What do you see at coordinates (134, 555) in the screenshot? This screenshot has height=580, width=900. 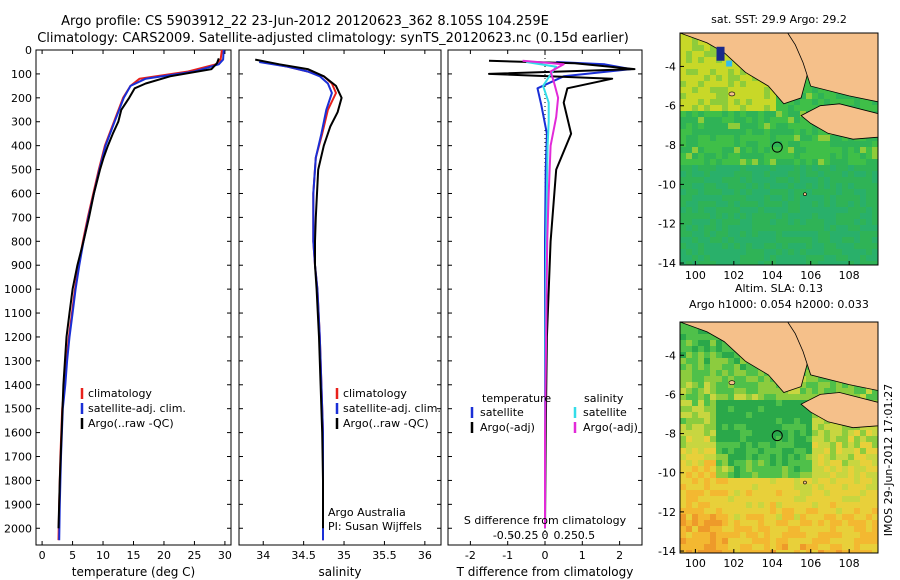 I see `x-tick-label: 15` at bounding box center [134, 555].